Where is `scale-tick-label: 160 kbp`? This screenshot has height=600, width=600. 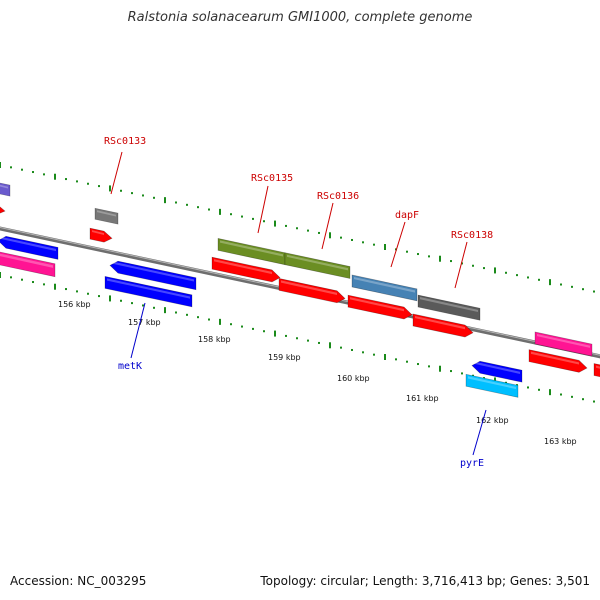 scale-tick-label: 160 kbp is located at coordinates (353, 378).